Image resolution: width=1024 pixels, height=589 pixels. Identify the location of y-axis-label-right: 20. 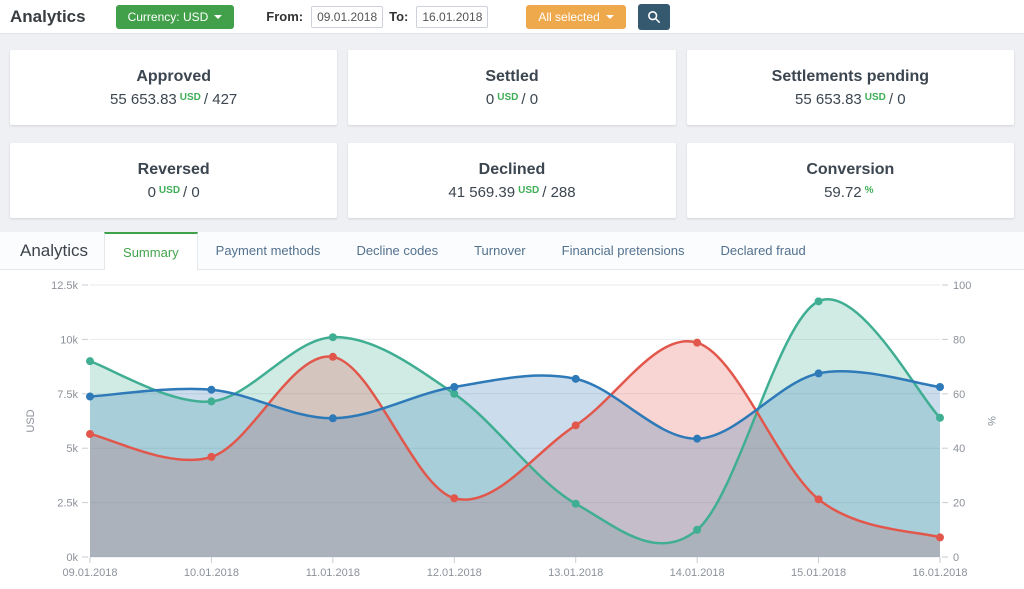
(959, 504).